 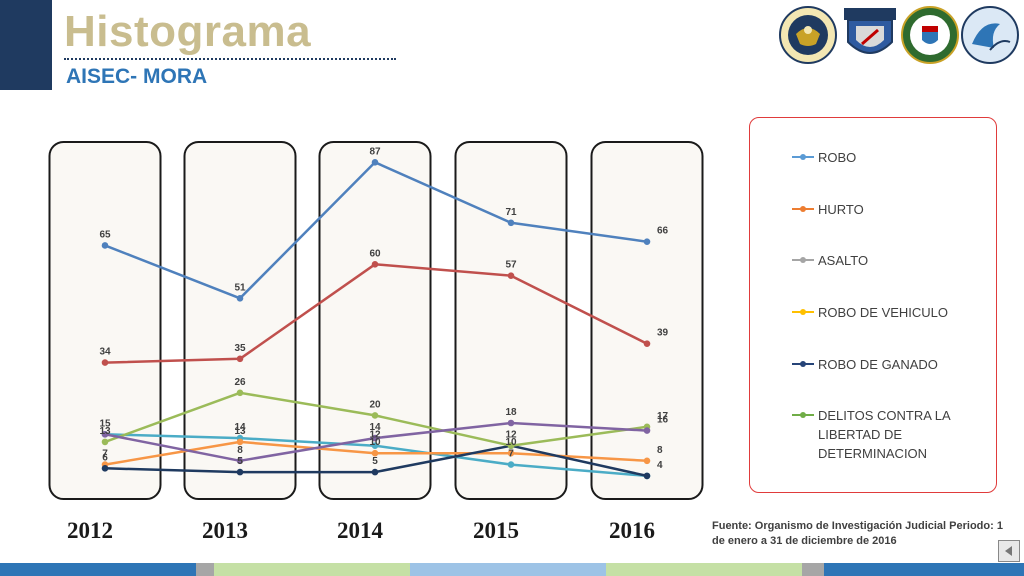 I want to click on legend-label: HURTO, so click(x=841, y=209).